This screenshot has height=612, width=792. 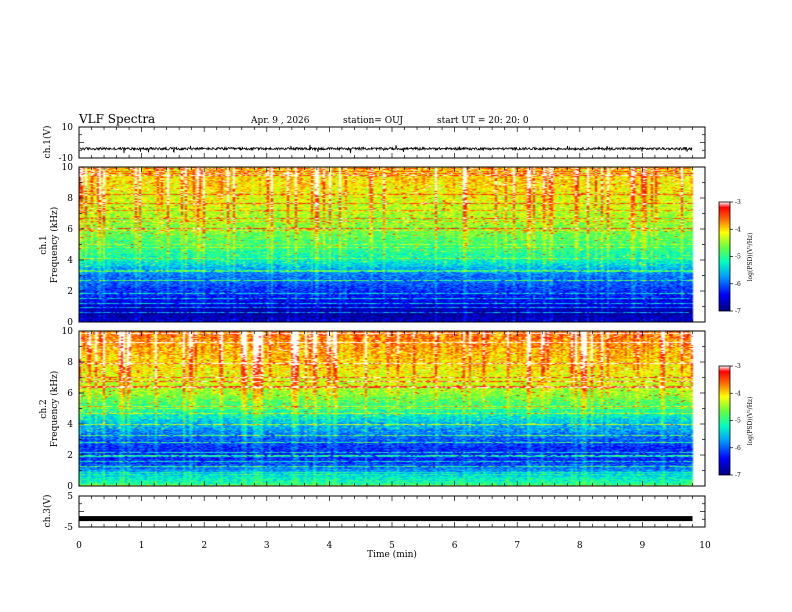 What do you see at coordinates (386, 519) in the screenshot?
I see `waveform-ch3-trace` at bounding box center [386, 519].